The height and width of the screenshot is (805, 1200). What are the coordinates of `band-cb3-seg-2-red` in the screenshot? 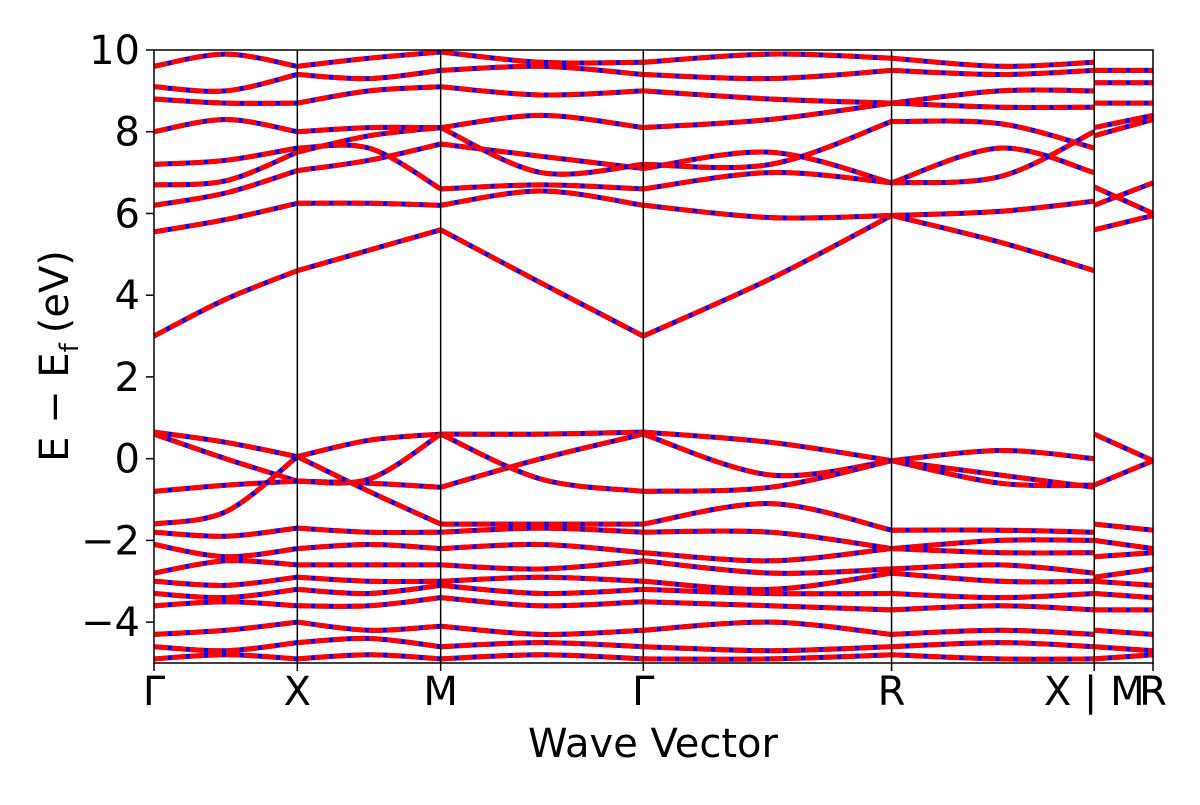 It's located at (542, 156).